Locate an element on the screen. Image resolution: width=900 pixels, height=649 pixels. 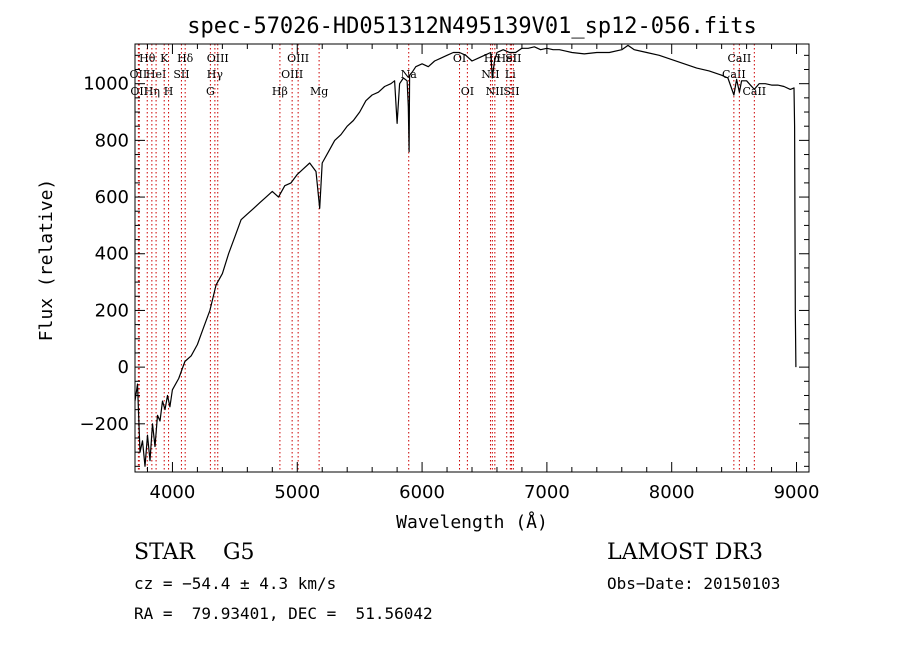
line-label-27-0: CaII is located at coordinates (740, 58).